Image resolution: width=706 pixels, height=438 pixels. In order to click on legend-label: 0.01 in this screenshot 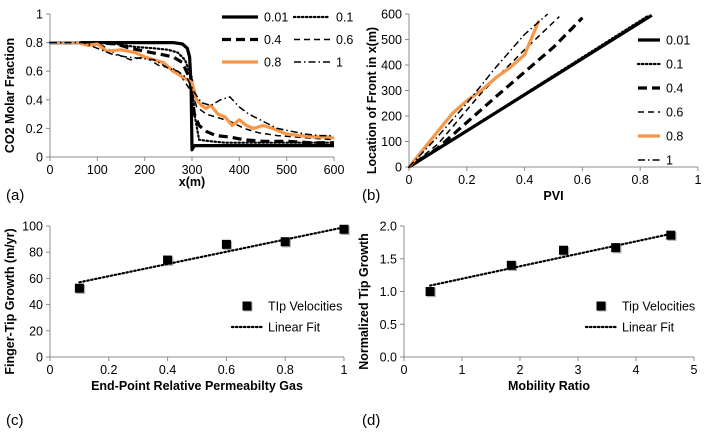, I will do `click(276, 18)`.